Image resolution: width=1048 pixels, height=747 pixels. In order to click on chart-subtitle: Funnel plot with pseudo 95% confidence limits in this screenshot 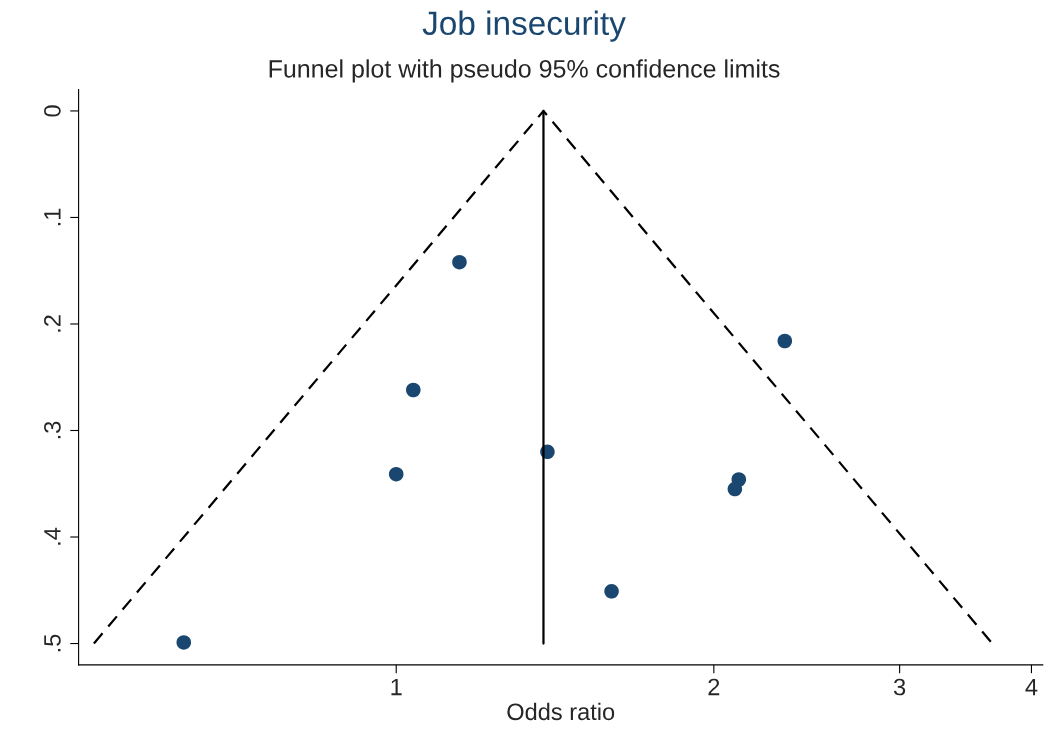, I will do `click(524, 71)`.